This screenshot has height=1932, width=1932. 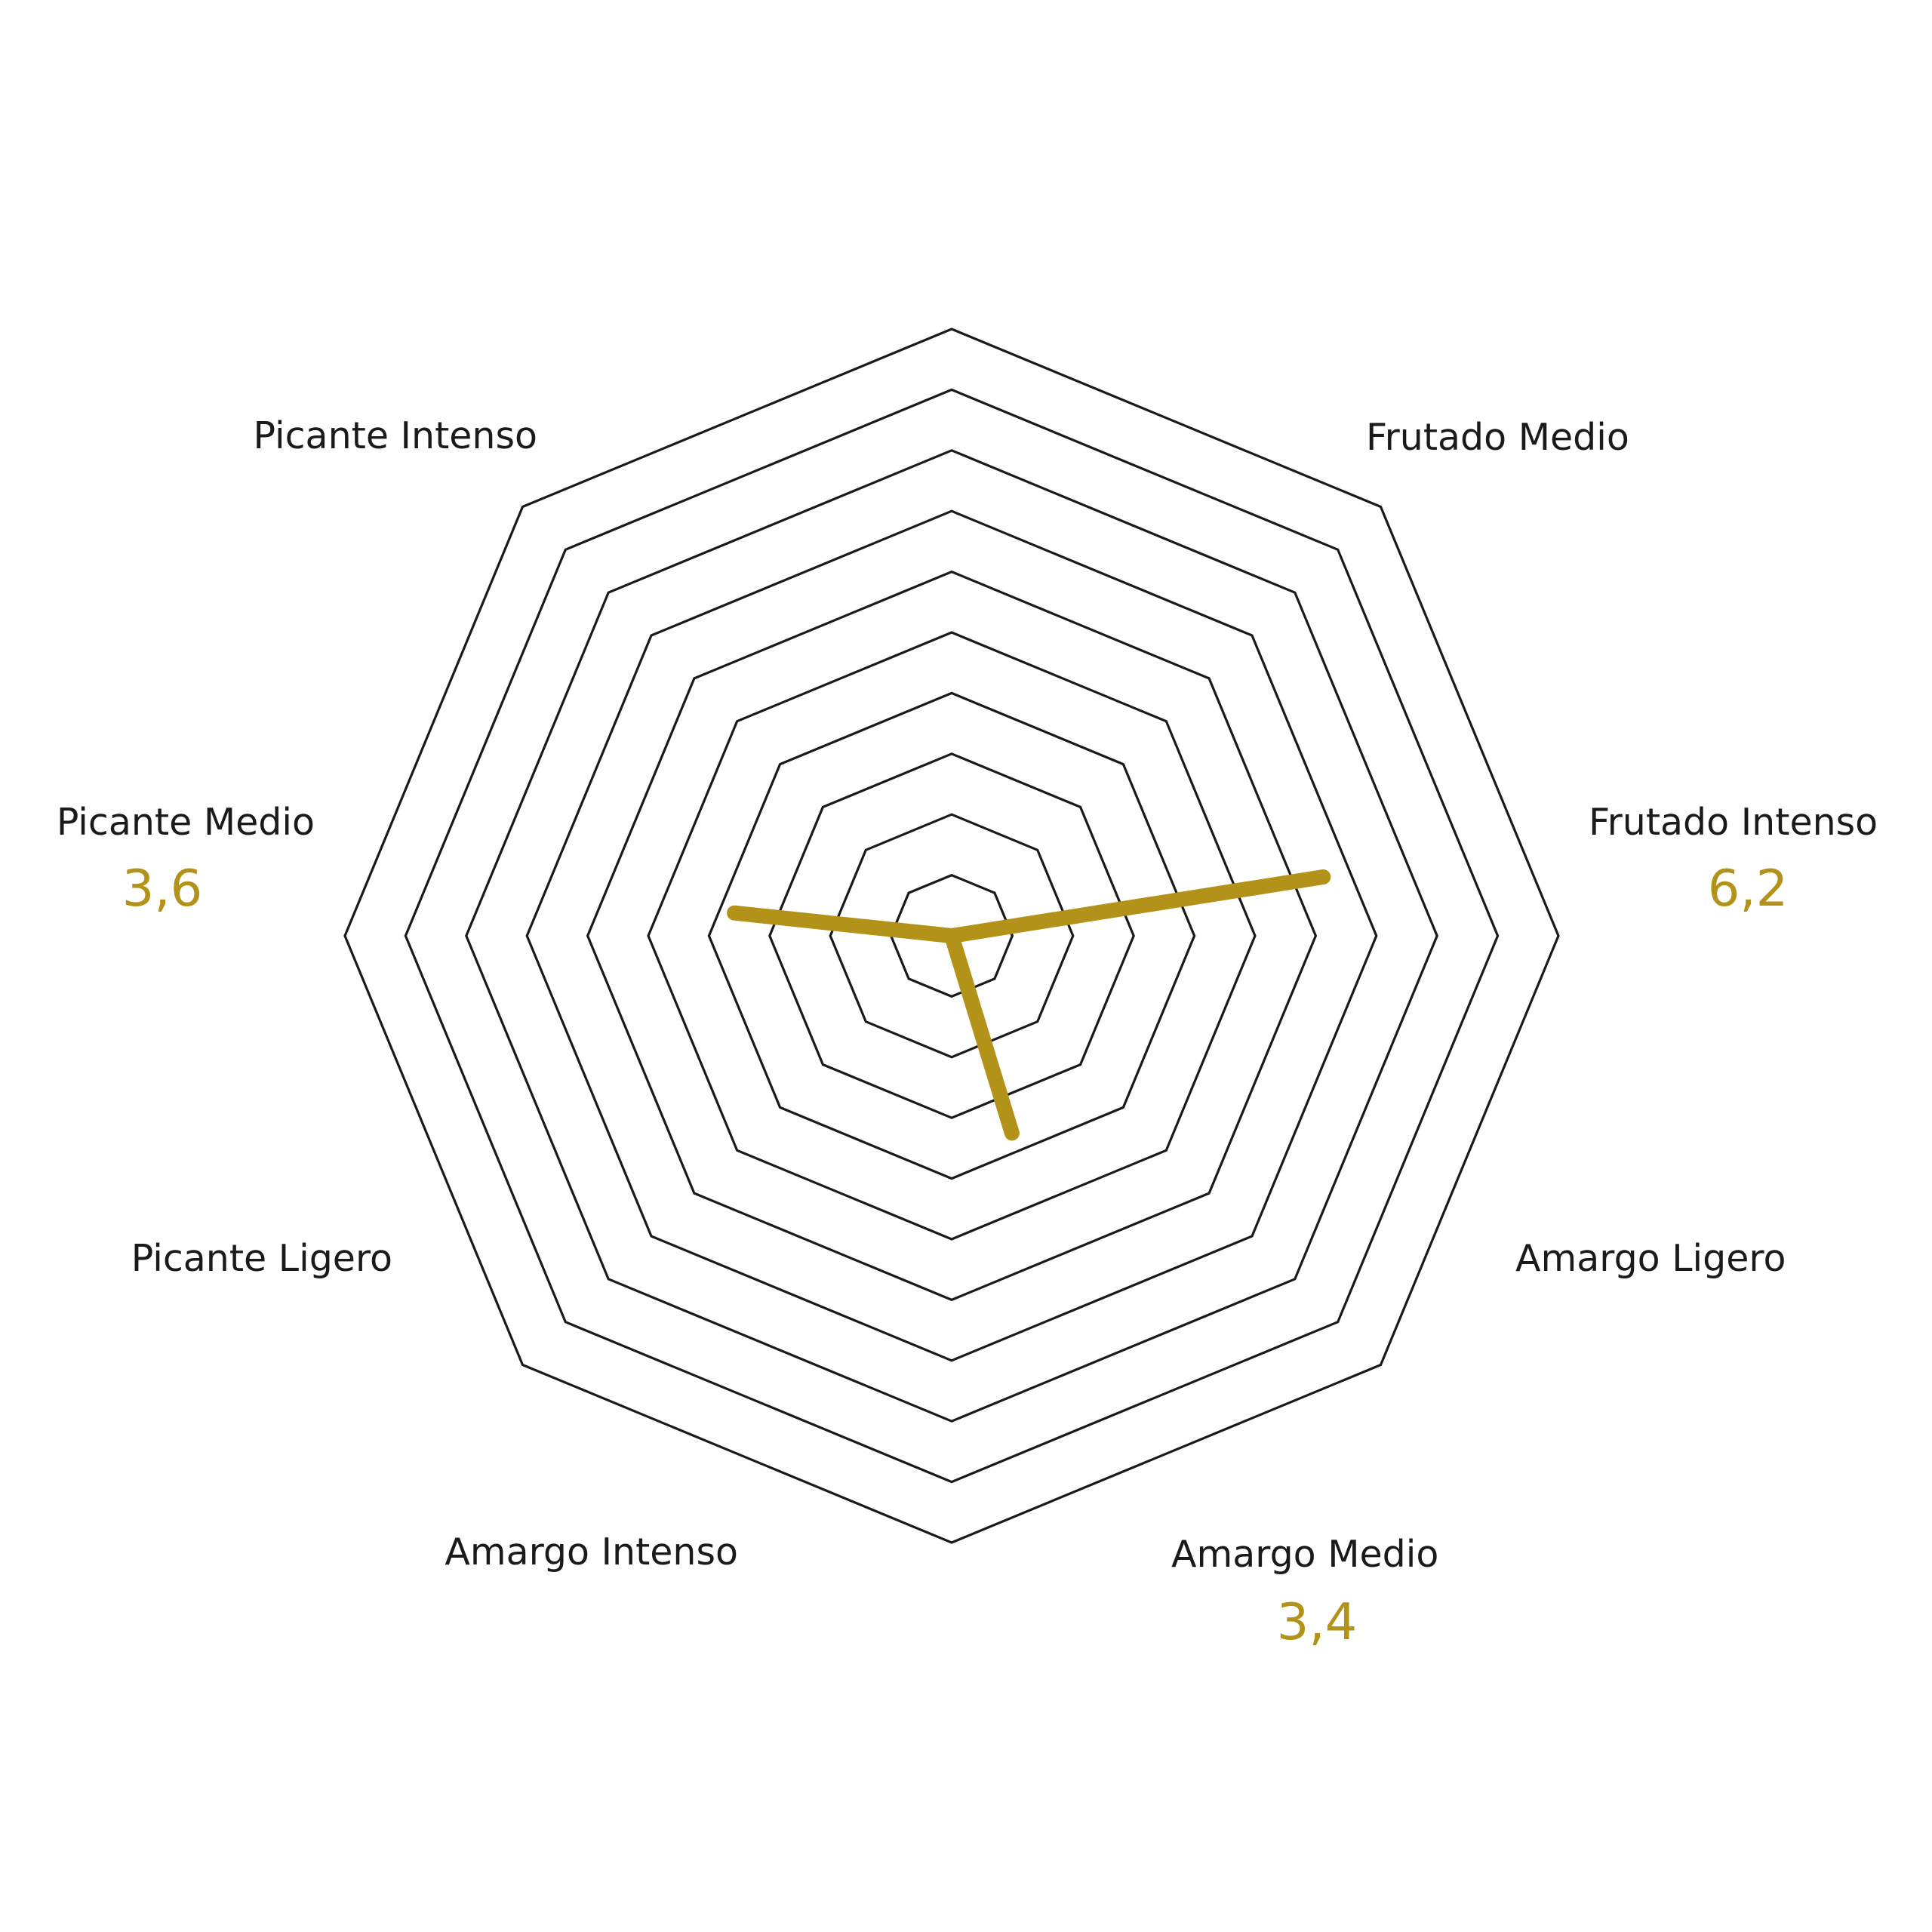 I want to click on data-spoke-picante-medio, so click(x=843, y=924).